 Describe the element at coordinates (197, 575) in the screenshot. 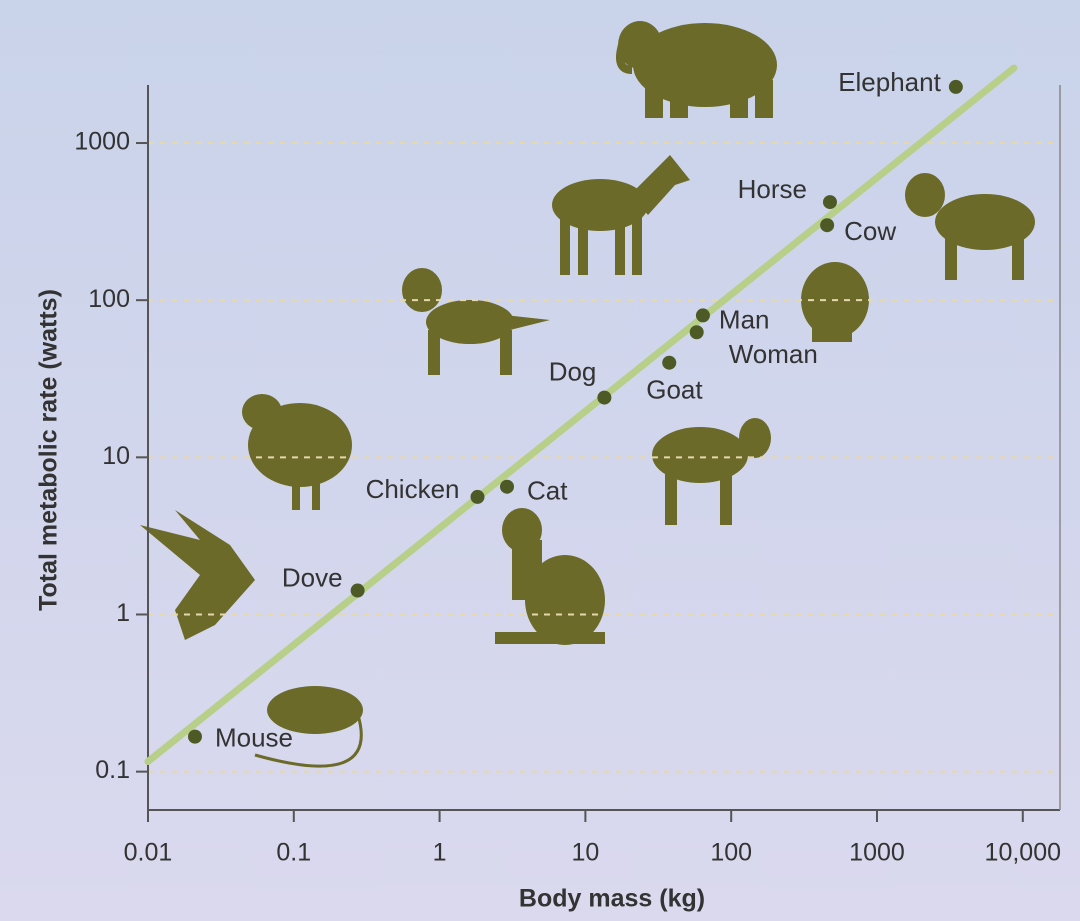

I see `dove-silhouette` at that location.